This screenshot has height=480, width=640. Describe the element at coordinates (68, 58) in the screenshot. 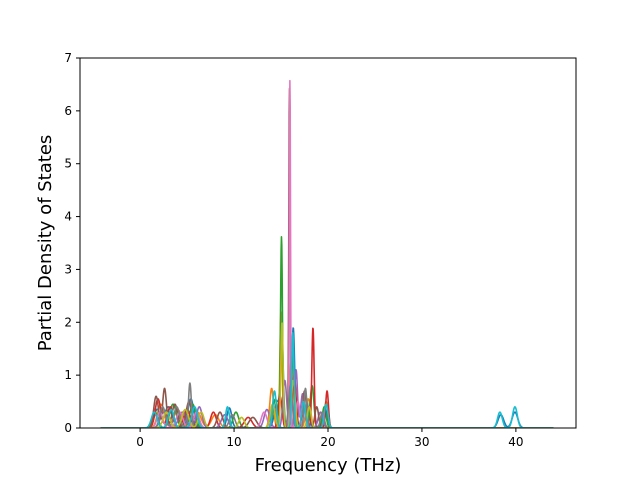

I see `y-tick-label: 7` at that location.